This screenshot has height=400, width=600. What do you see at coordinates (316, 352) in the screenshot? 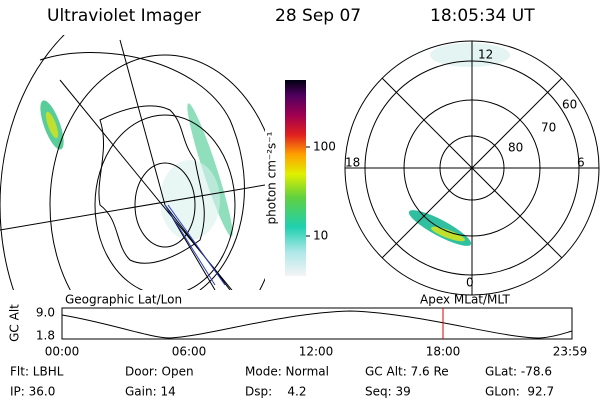
I see `x-tick-label: 12:00` at bounding box center [316, 352].